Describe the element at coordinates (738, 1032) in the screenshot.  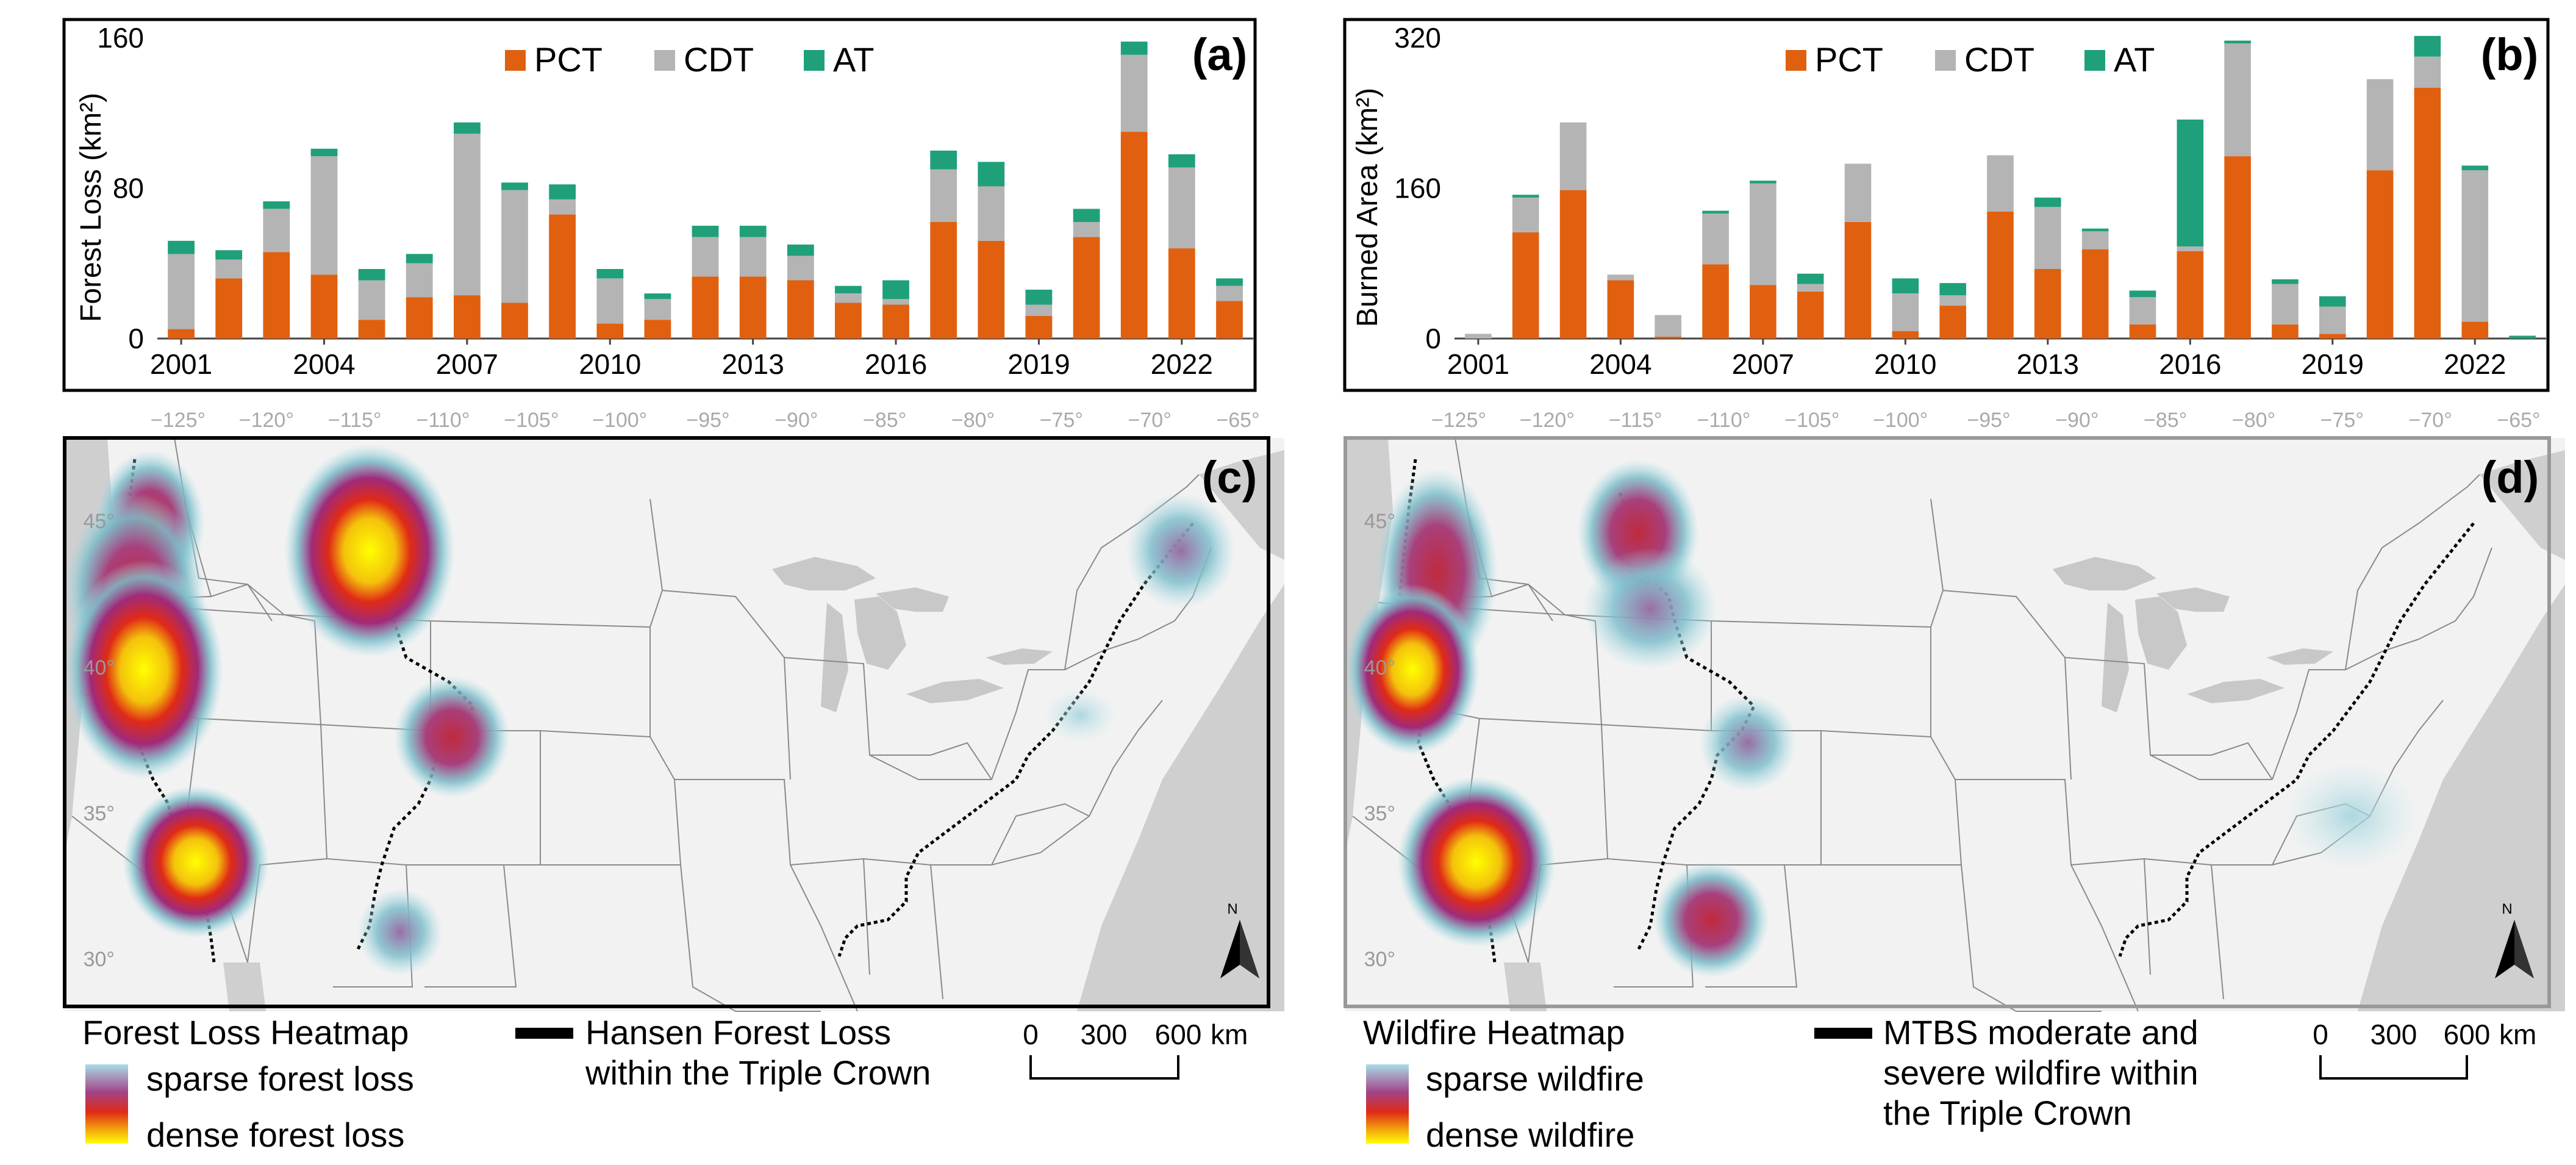
I see `line-legend-text-1: Hansen Forest Loss` at that location.